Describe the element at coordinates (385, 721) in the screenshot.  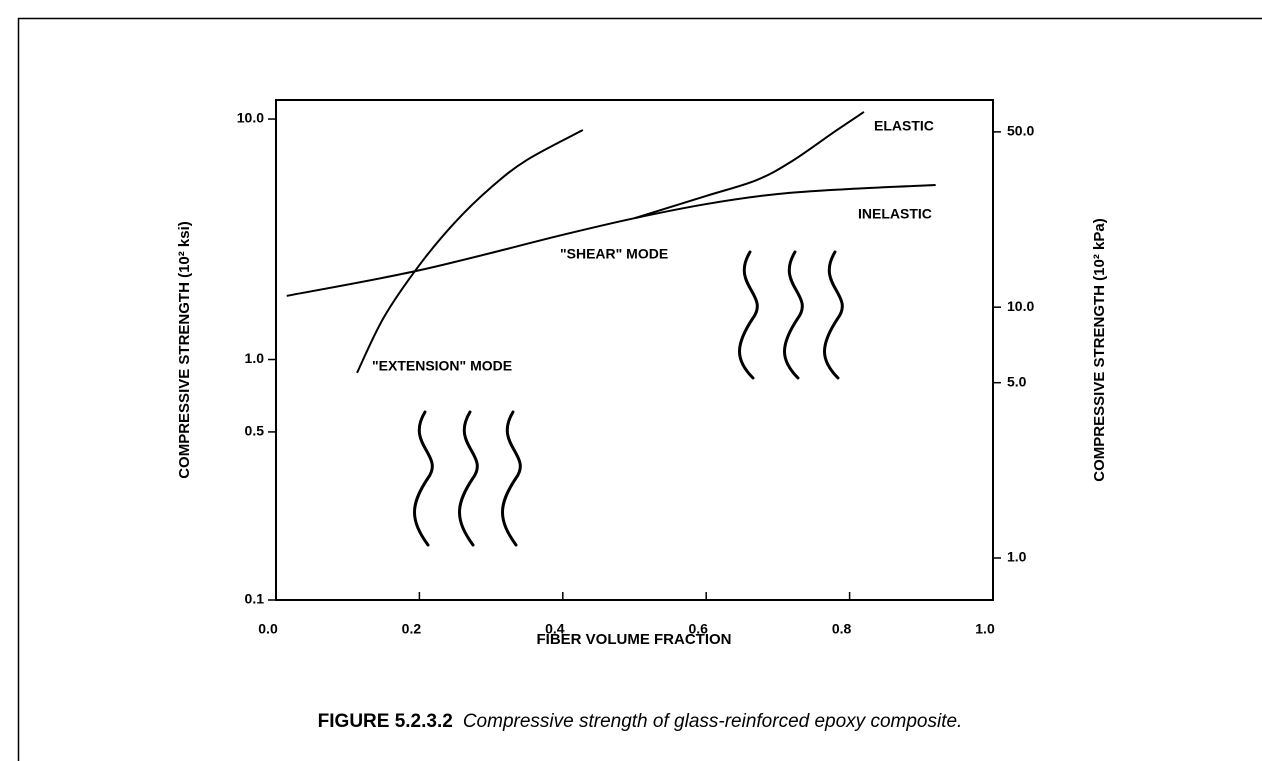
I see `caption-number: FIGURE 5.2.3.2` at that location.